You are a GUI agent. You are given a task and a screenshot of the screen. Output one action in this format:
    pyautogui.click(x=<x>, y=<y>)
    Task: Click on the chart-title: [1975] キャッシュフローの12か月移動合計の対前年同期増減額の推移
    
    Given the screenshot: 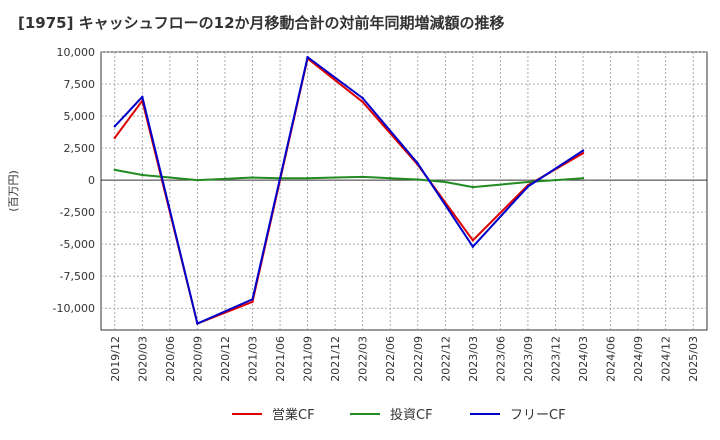 What is the action you would take?
    pyautogui.click(x=261, y=23)
    